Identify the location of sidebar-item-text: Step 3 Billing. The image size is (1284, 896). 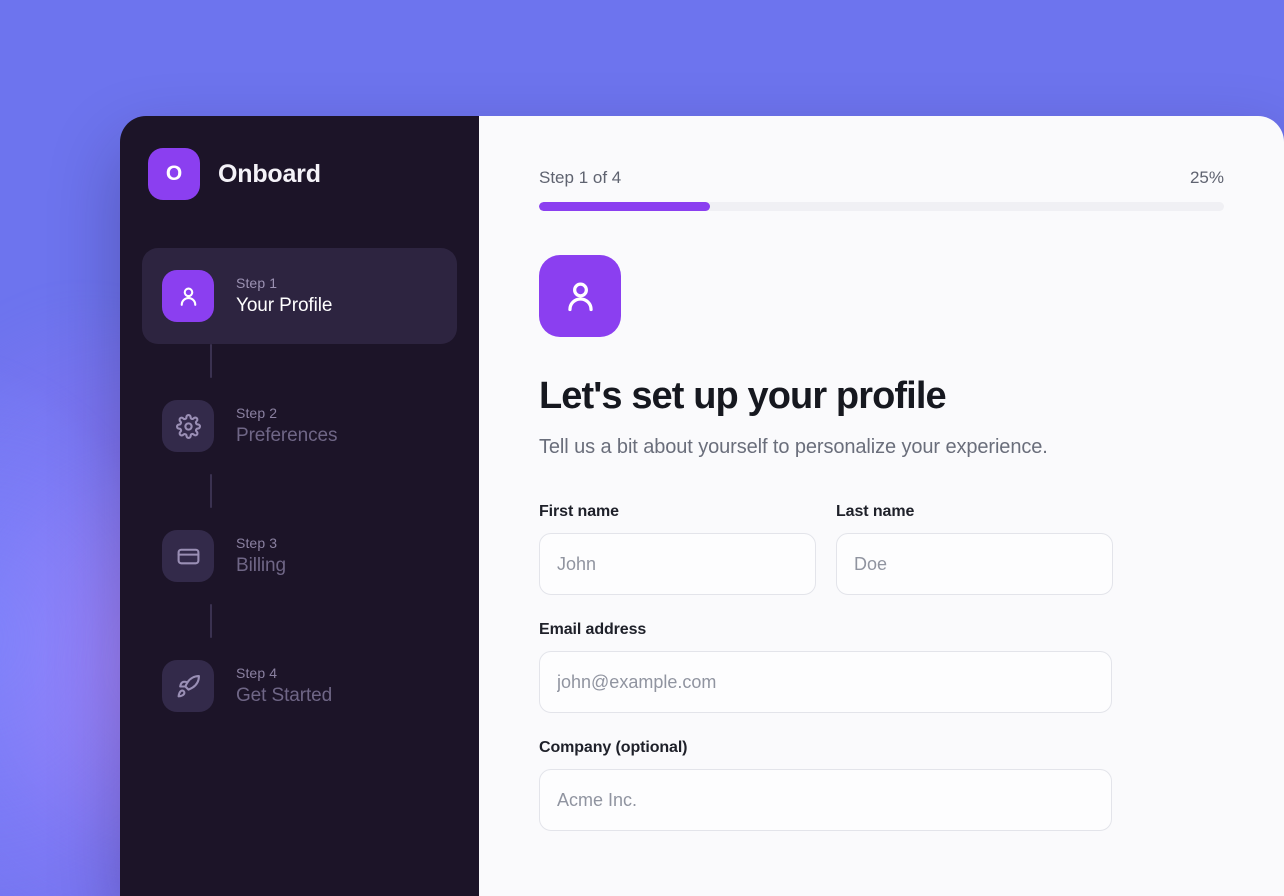
(261, 556).